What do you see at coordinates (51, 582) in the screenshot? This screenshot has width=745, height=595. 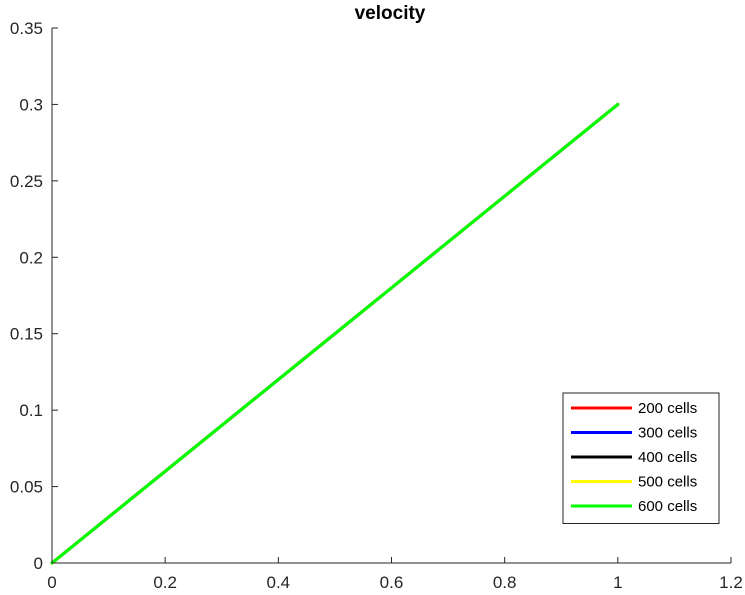 I see `x-tick-label: 0` at bounding box center [51, 582].